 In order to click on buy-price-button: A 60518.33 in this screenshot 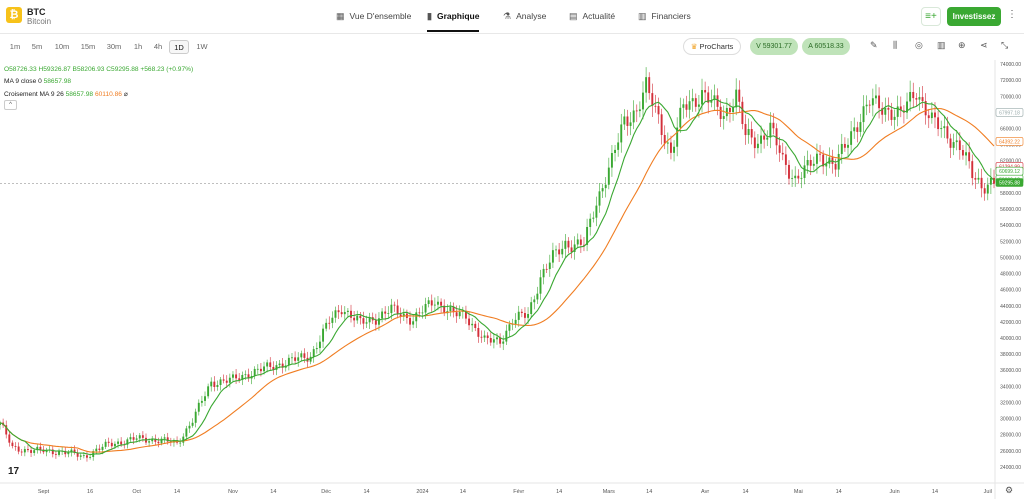, I will do `click(826, 46)`.